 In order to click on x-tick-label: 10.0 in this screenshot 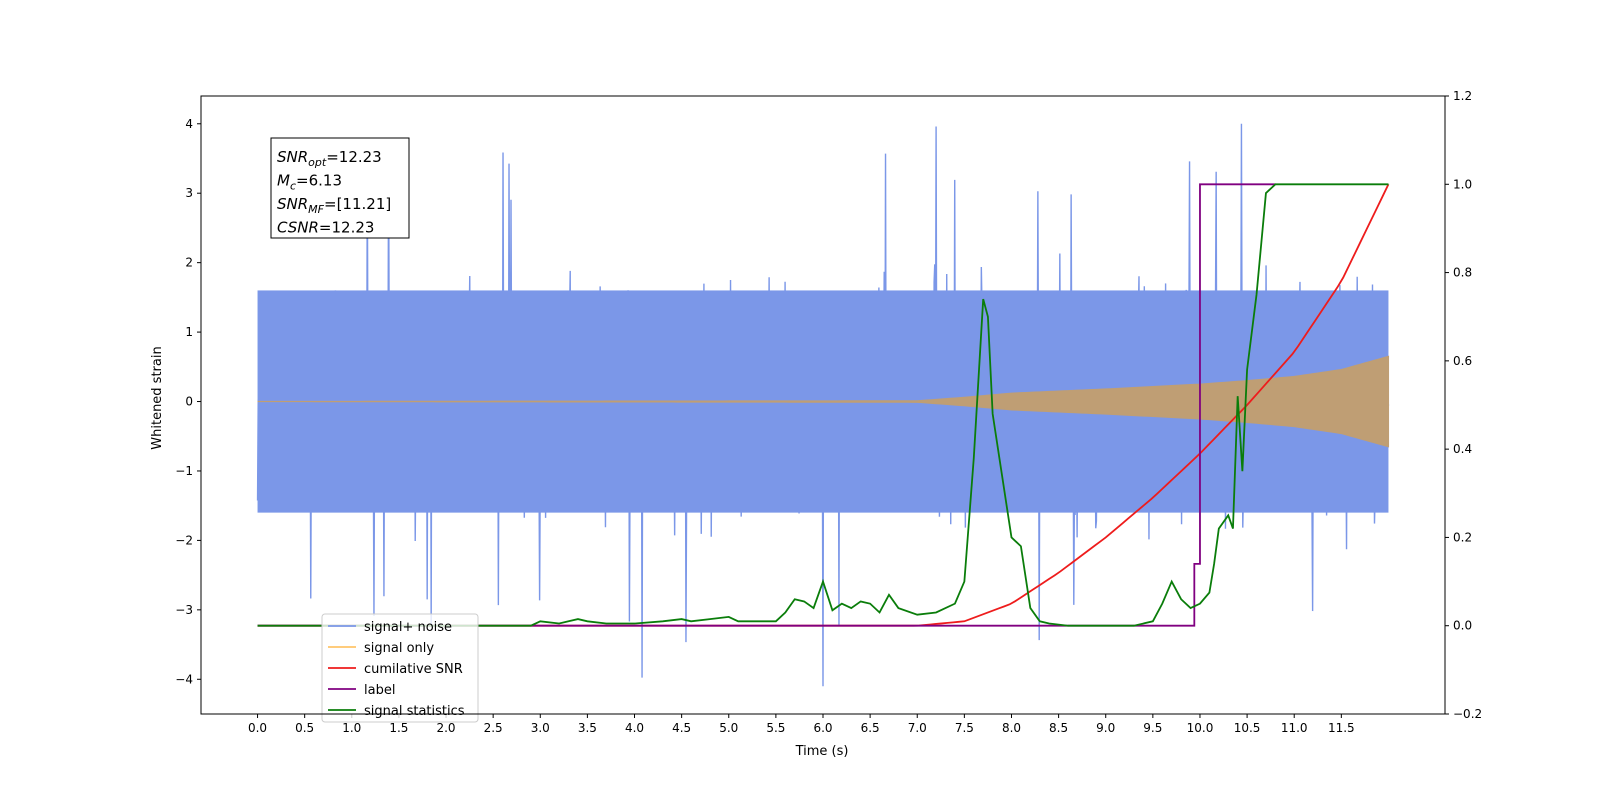, I will do `click(1200, 728)`.